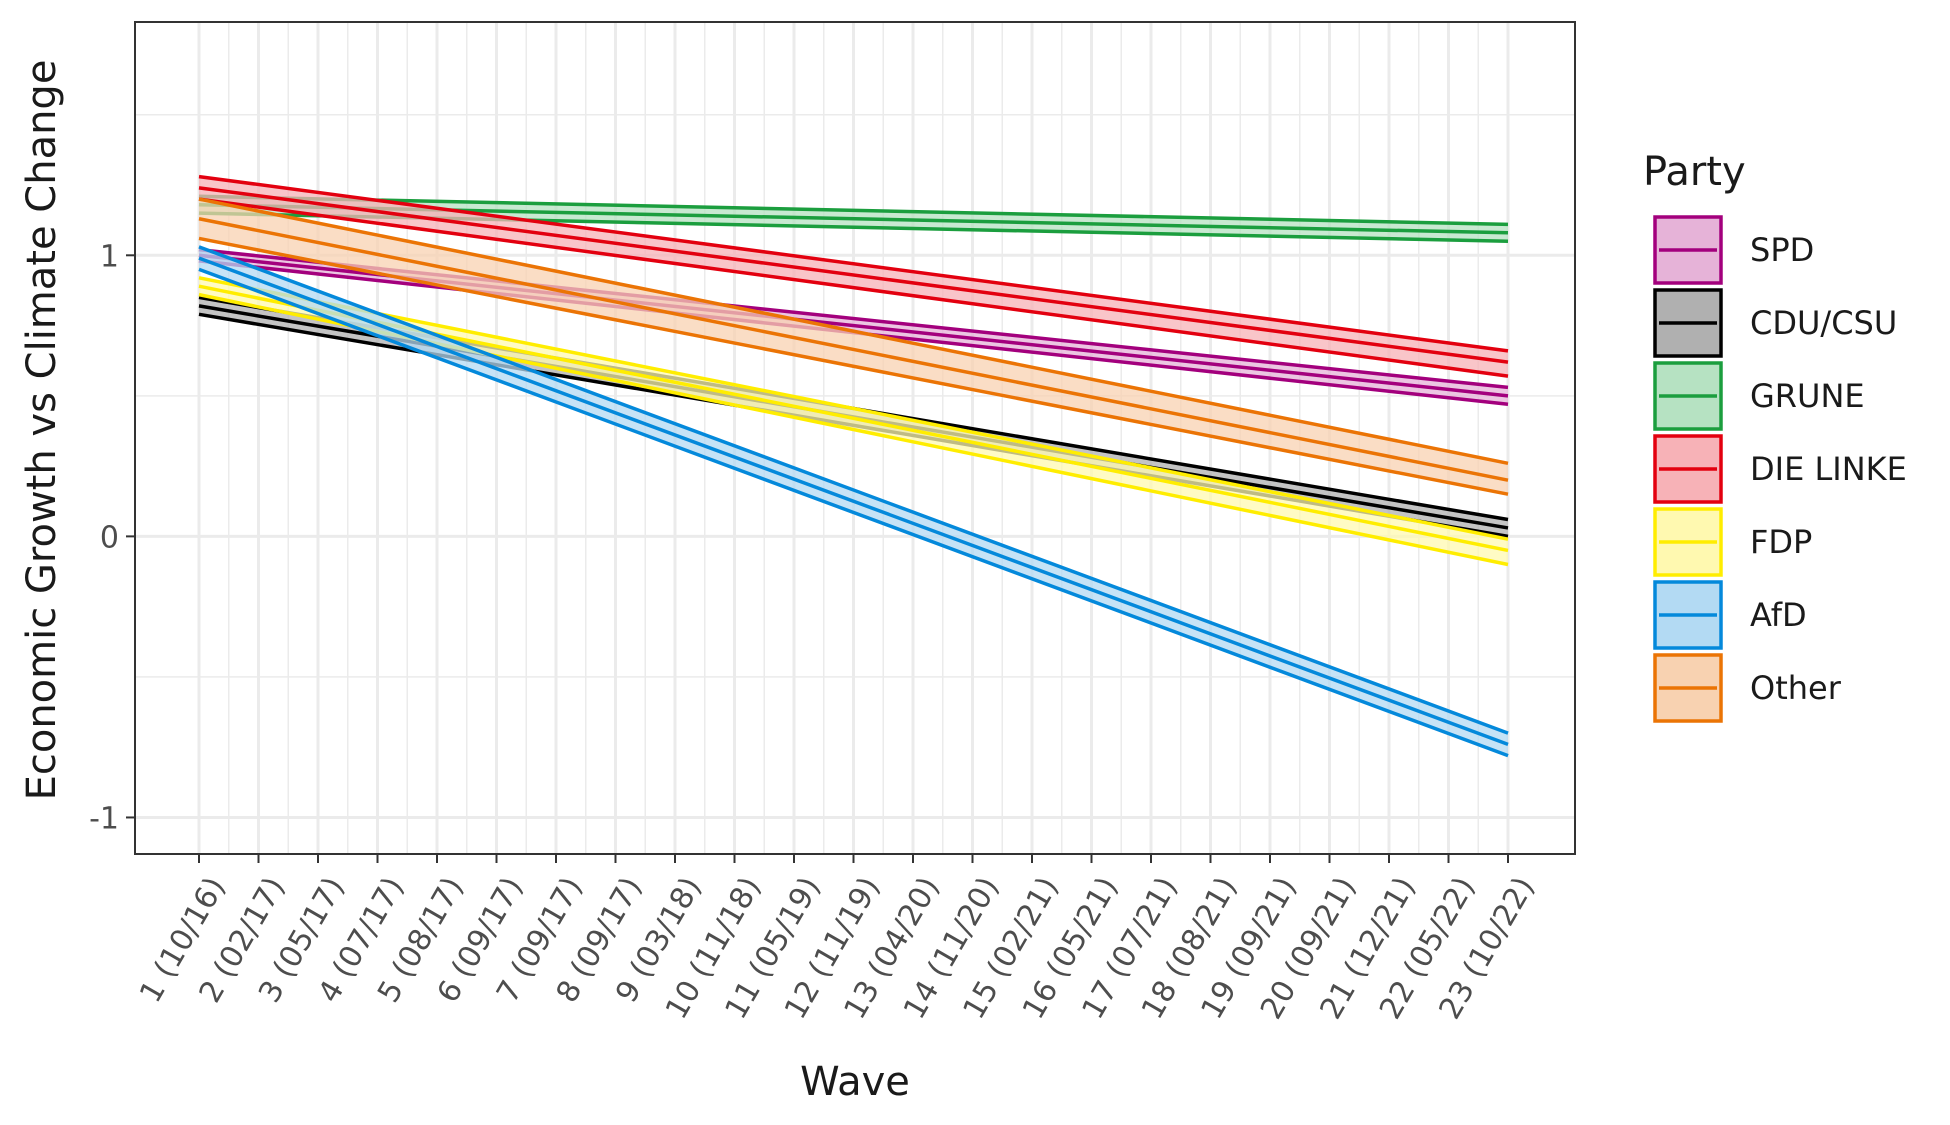 The width and height of the screenshot is (1950, 1125). What do you see at coordinates (1807, 396) in the screenshot?
I see `legend-label: GRUNE` at bounding box center [1807, 396].